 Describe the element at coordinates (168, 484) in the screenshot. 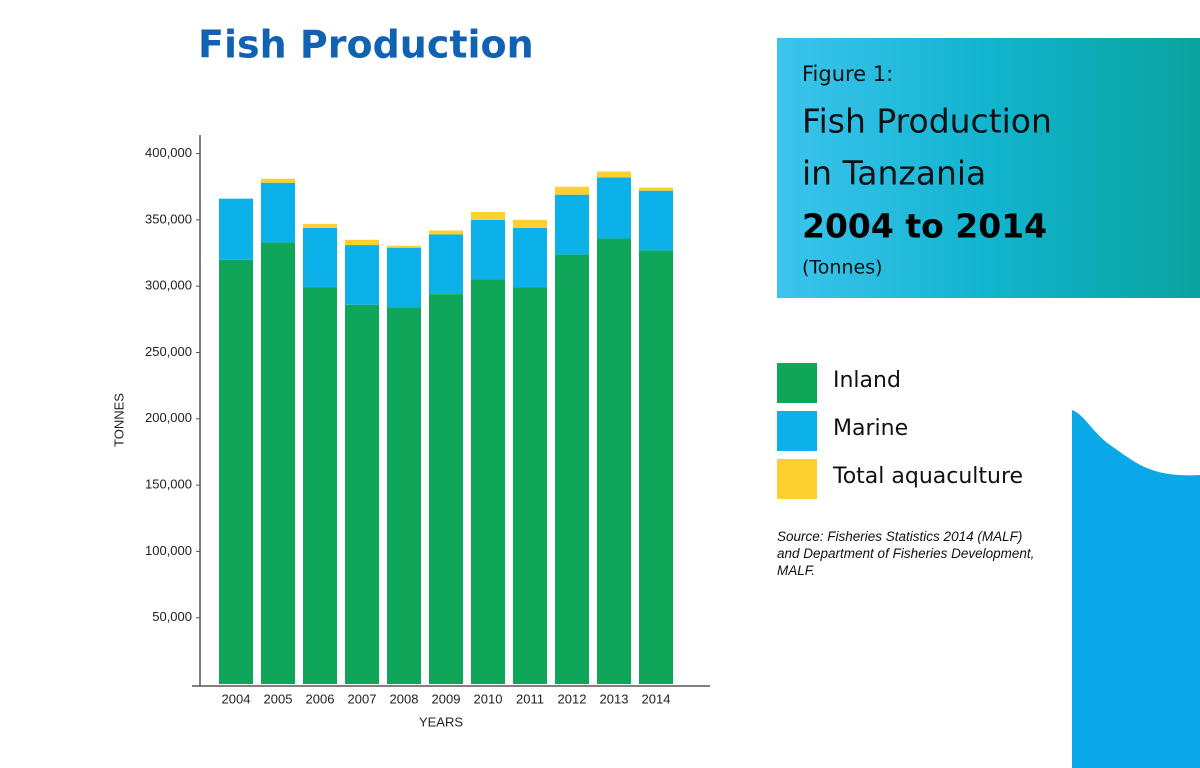

I see `y-tick-label: 150,000` at that location.